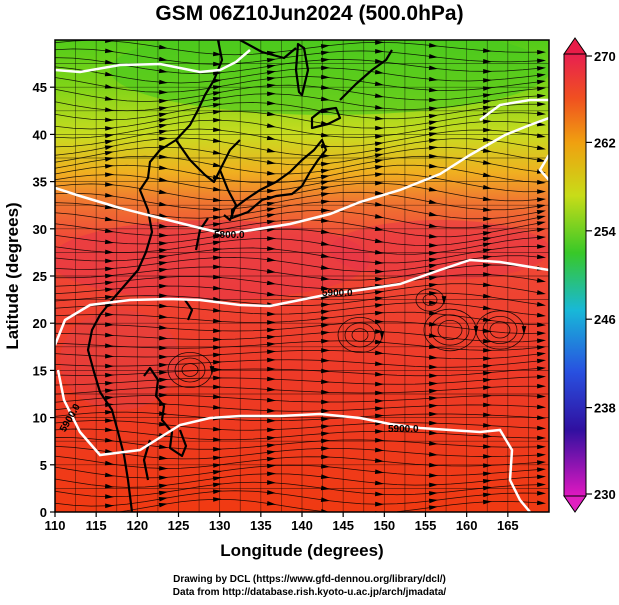 The height and width of the screenshot is (605, 619). Describe the element at coordinates (179, 525) in the screenshot. I see `x-tick-label: 125` at that location.